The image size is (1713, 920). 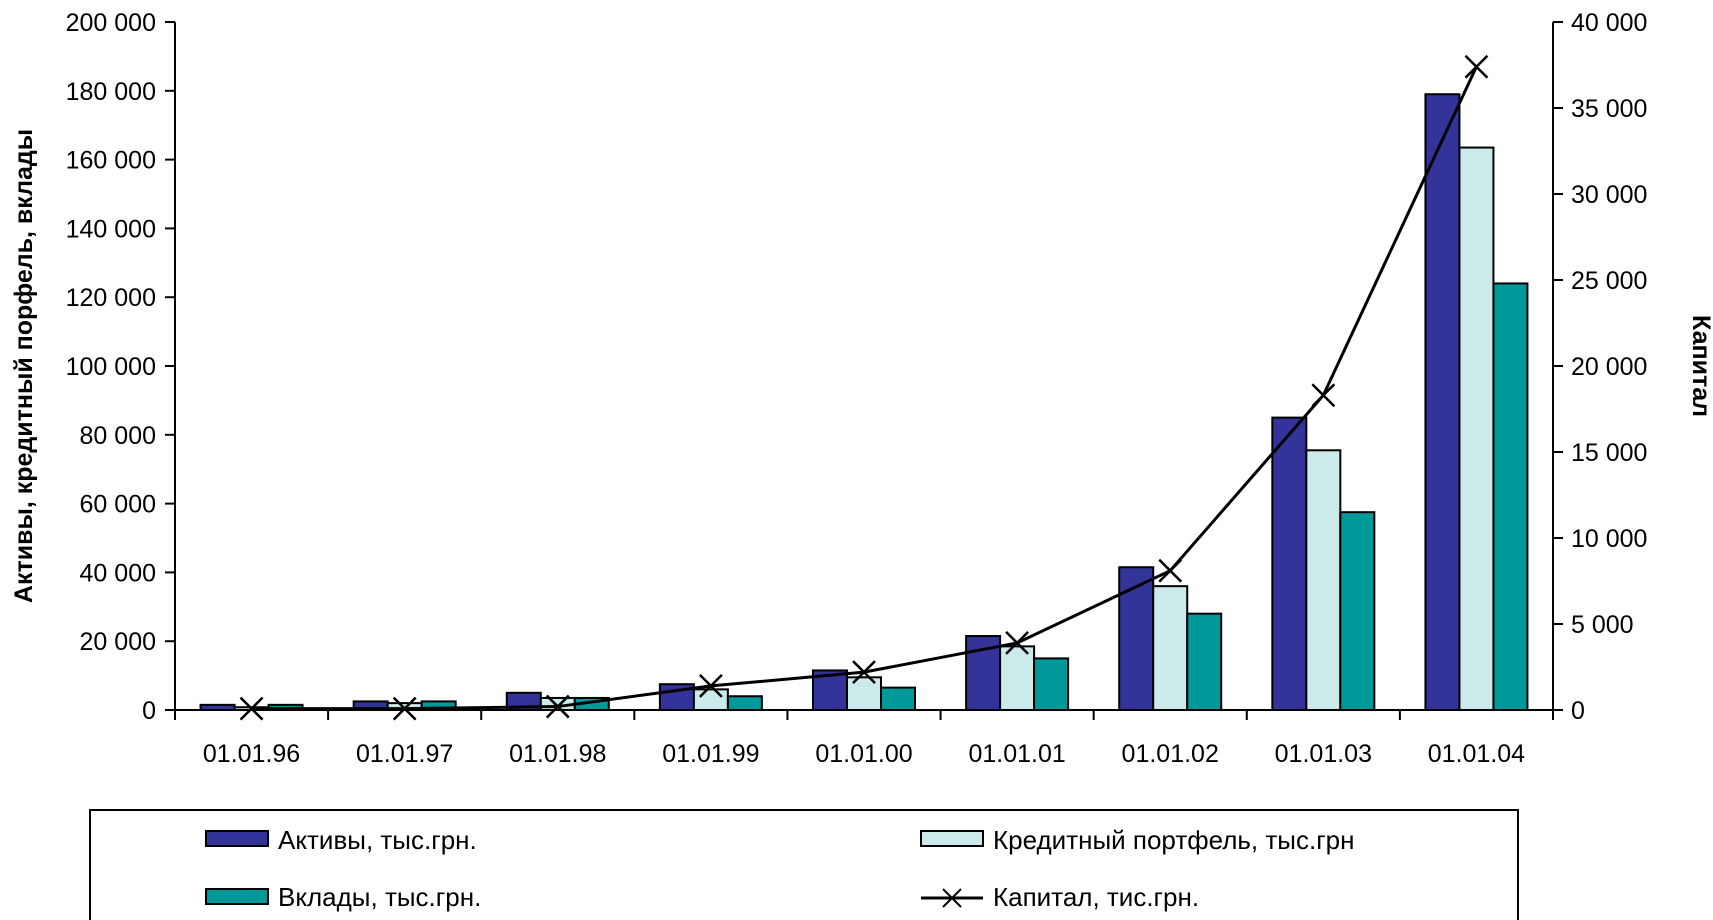 I want to click on legend-label-assets: Активы, тыс.грн., so click(x=377, y=840).